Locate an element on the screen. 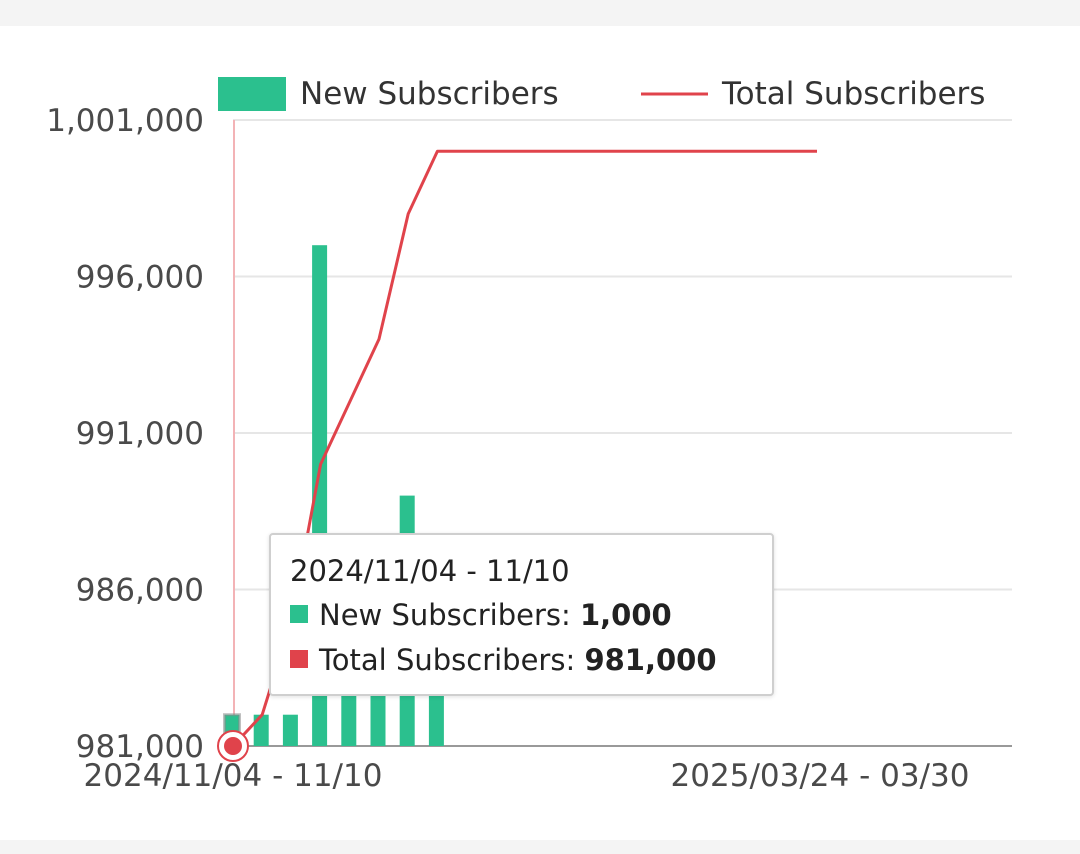 This screenshot has width=1080, height=854. x-tick-label: 2025/03/24 - 03/30 is located at coordinates (820, 776).